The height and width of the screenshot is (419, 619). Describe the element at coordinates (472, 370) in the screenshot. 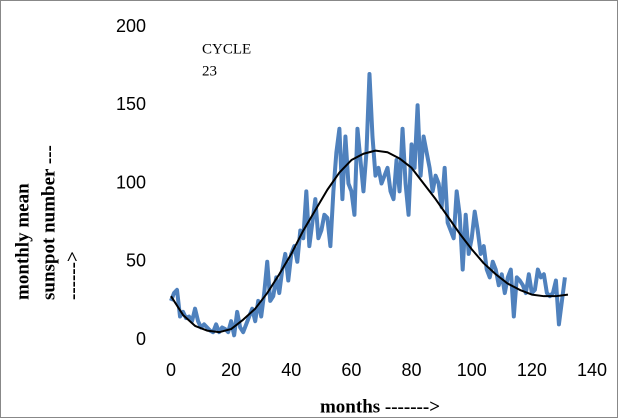

I see `x-tick-label: 100` at that location.